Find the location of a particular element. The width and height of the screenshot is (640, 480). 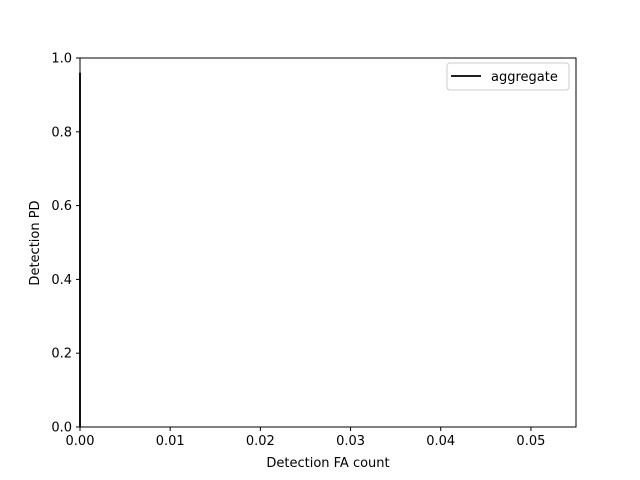

y-tick-label: 0.0 is located at coordinates (61, 428).